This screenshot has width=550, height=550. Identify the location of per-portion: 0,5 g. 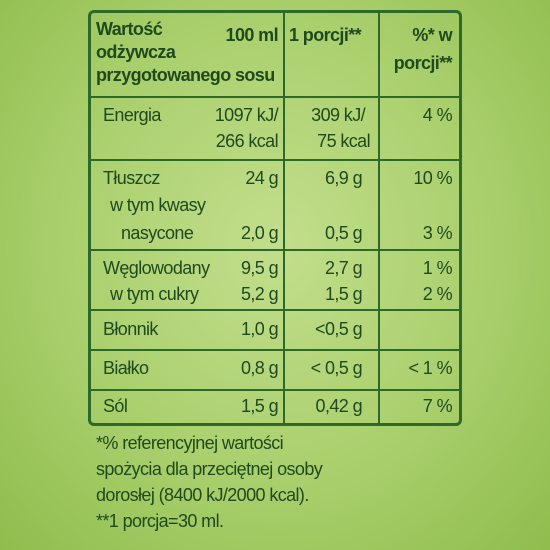
(343, 233).